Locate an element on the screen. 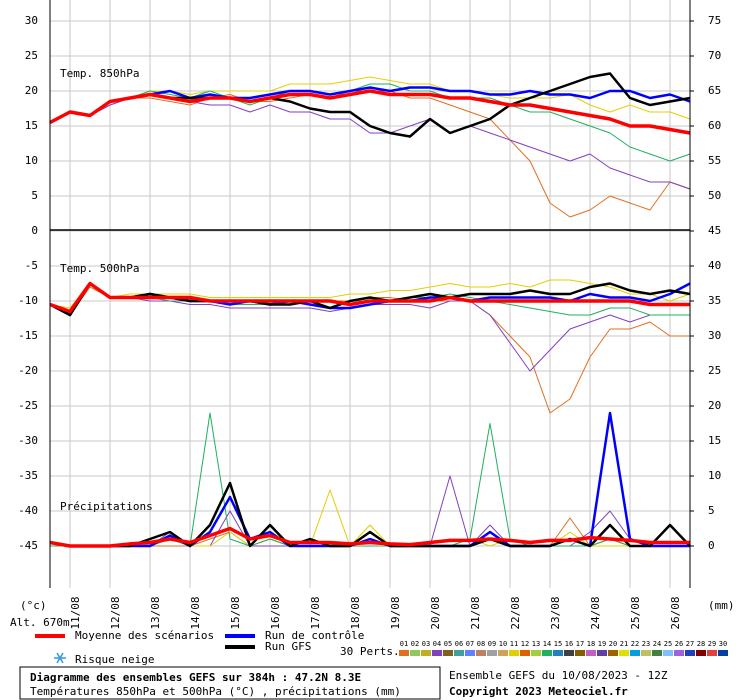  y2-tick-label: 40 is located at coordinates (714, 265).